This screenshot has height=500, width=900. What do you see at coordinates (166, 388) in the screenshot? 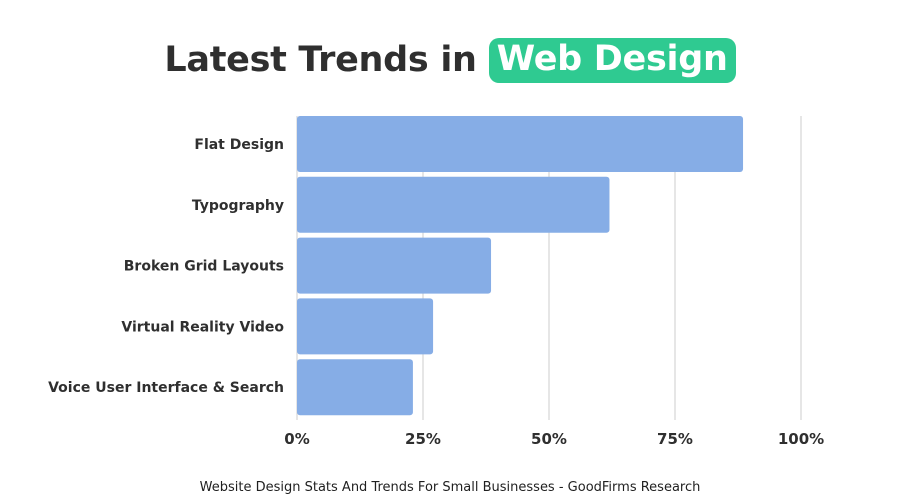
I see `category-label-4: Voice User Interface & Search` at bounding box center [166, 388].